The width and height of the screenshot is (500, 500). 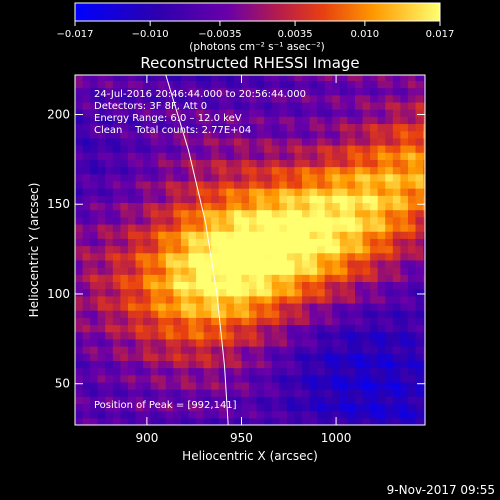 What do you see at coordinates (255, 30) in the screenshot?
I see `colorbar-ticks: −0.017 −0.010 −0.0035 0.0035 0.010 0.017` at bounding box center [255, 30].